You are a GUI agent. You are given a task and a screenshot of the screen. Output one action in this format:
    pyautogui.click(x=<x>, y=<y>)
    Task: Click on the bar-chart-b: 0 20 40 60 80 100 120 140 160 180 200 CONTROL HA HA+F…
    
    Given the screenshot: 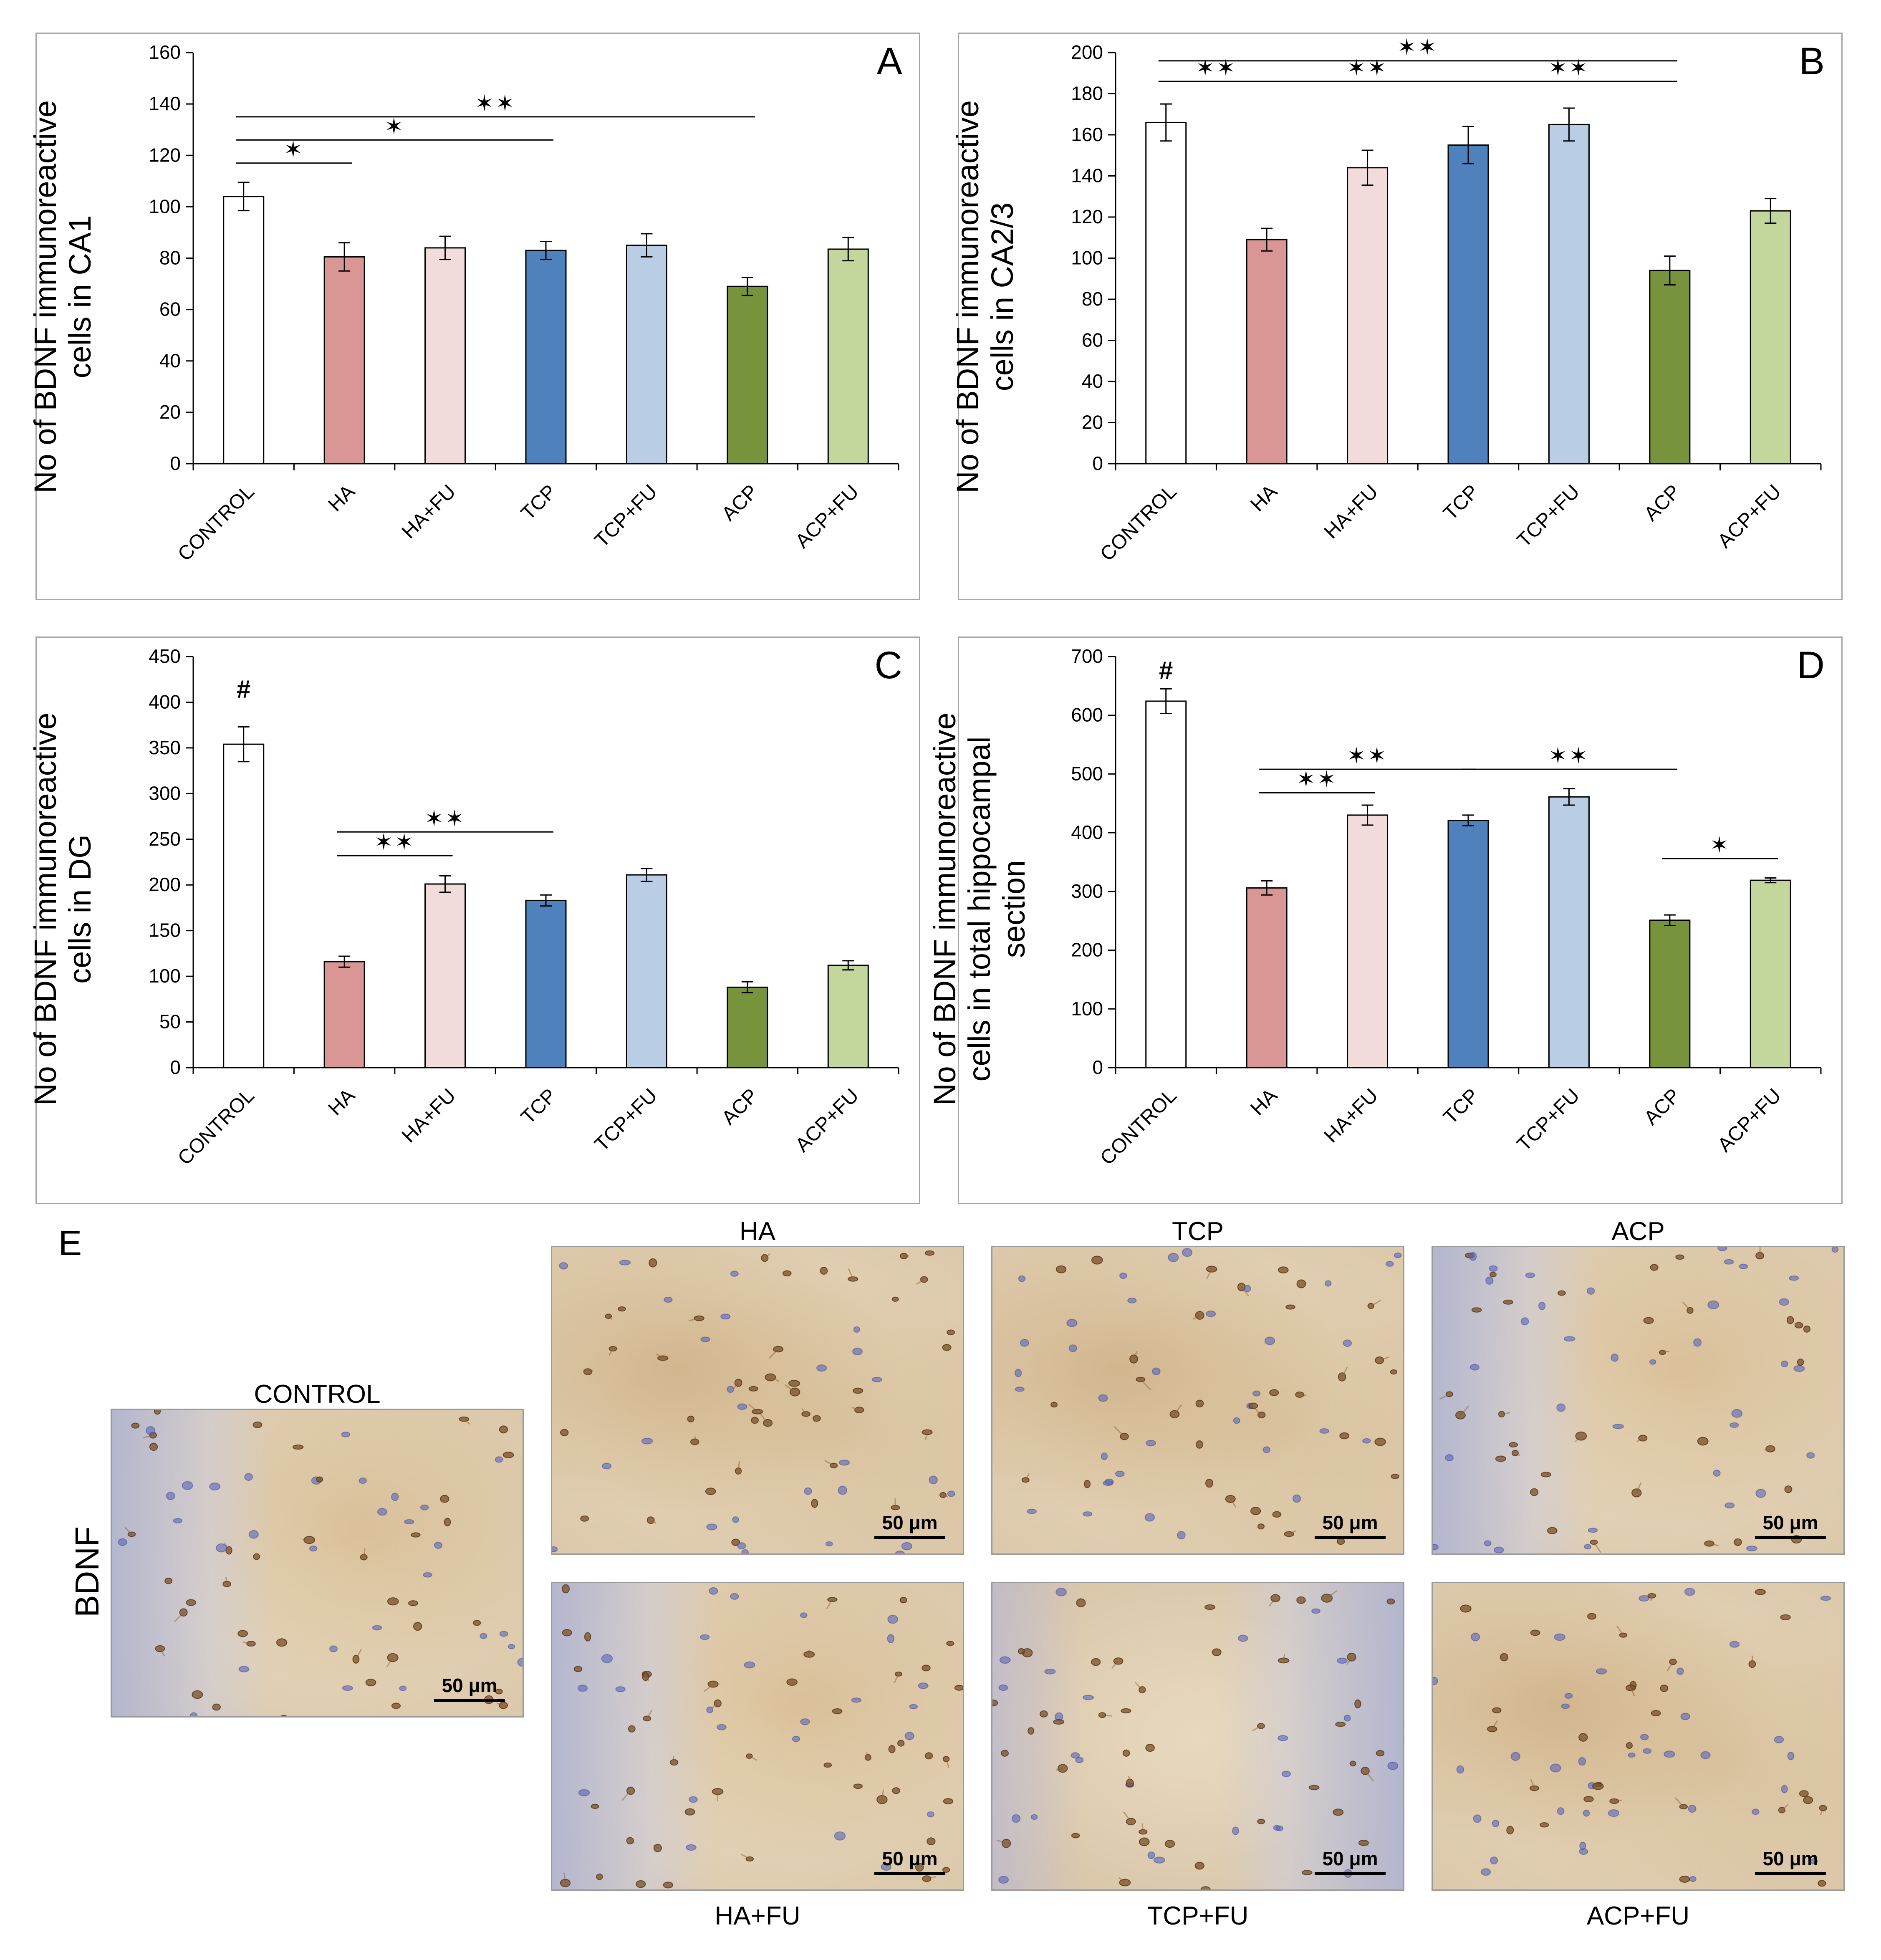 What is the action you would take?
    pyautogui.click(x=1447, y=300)
    